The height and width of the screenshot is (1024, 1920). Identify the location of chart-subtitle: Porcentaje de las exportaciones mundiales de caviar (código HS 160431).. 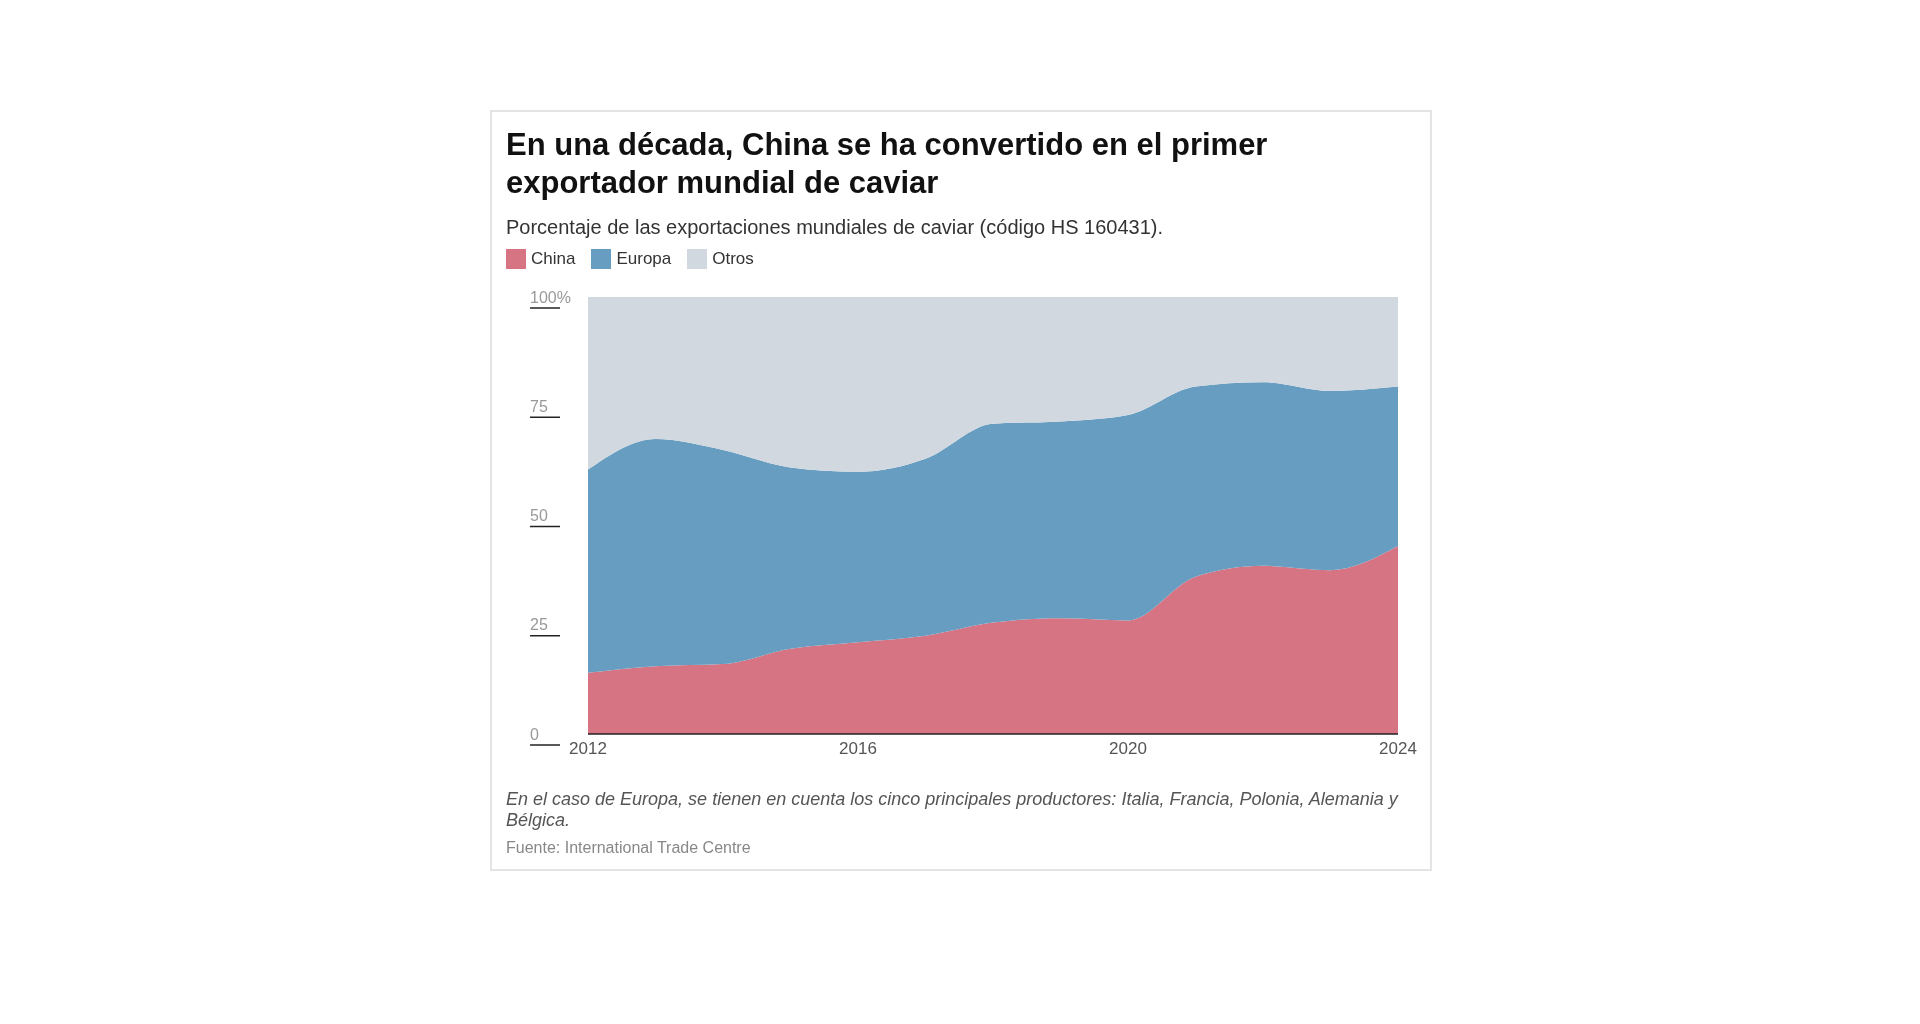
(835, 227).